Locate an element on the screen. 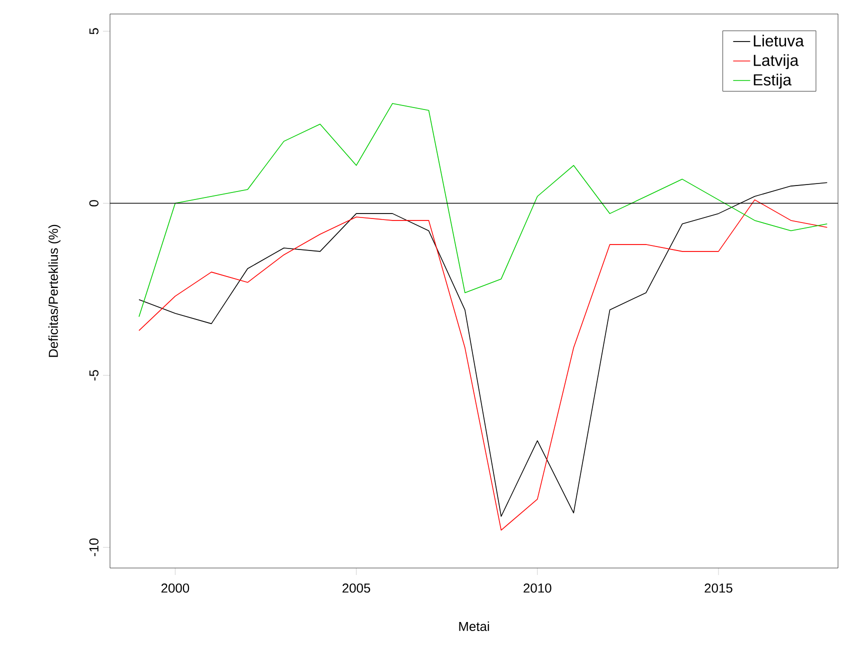 This screenshot has width=845, height=653. y-tick-label: 0 is located at coordinates (93, 203).